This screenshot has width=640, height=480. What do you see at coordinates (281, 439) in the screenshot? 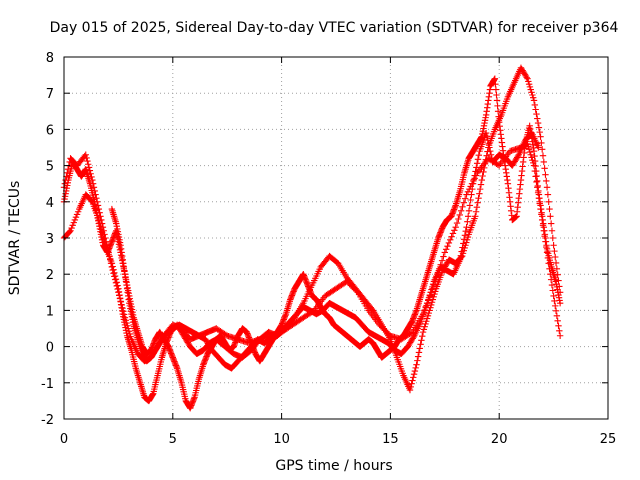
I see `x-tick-label: 10` at bounding box center [281, 439].